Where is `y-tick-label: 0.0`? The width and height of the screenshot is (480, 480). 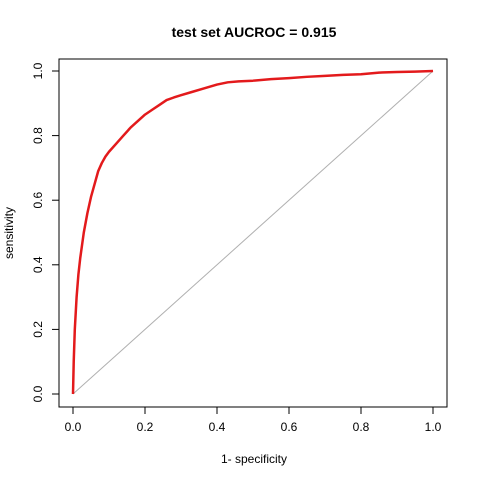
y-tick-label: 0.0 is located at coordinates (38, 393).